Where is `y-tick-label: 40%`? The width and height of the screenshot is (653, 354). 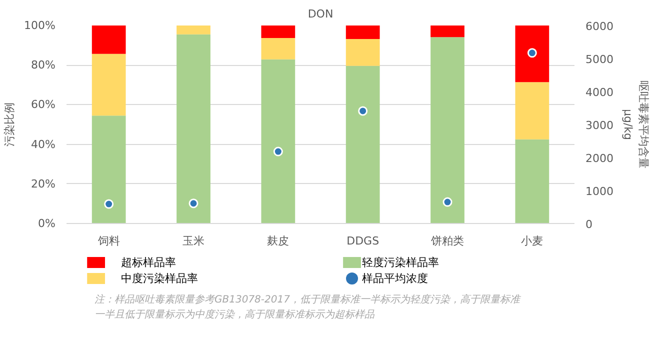
y-tick-label: 40% is located at coordinates (43, 144).